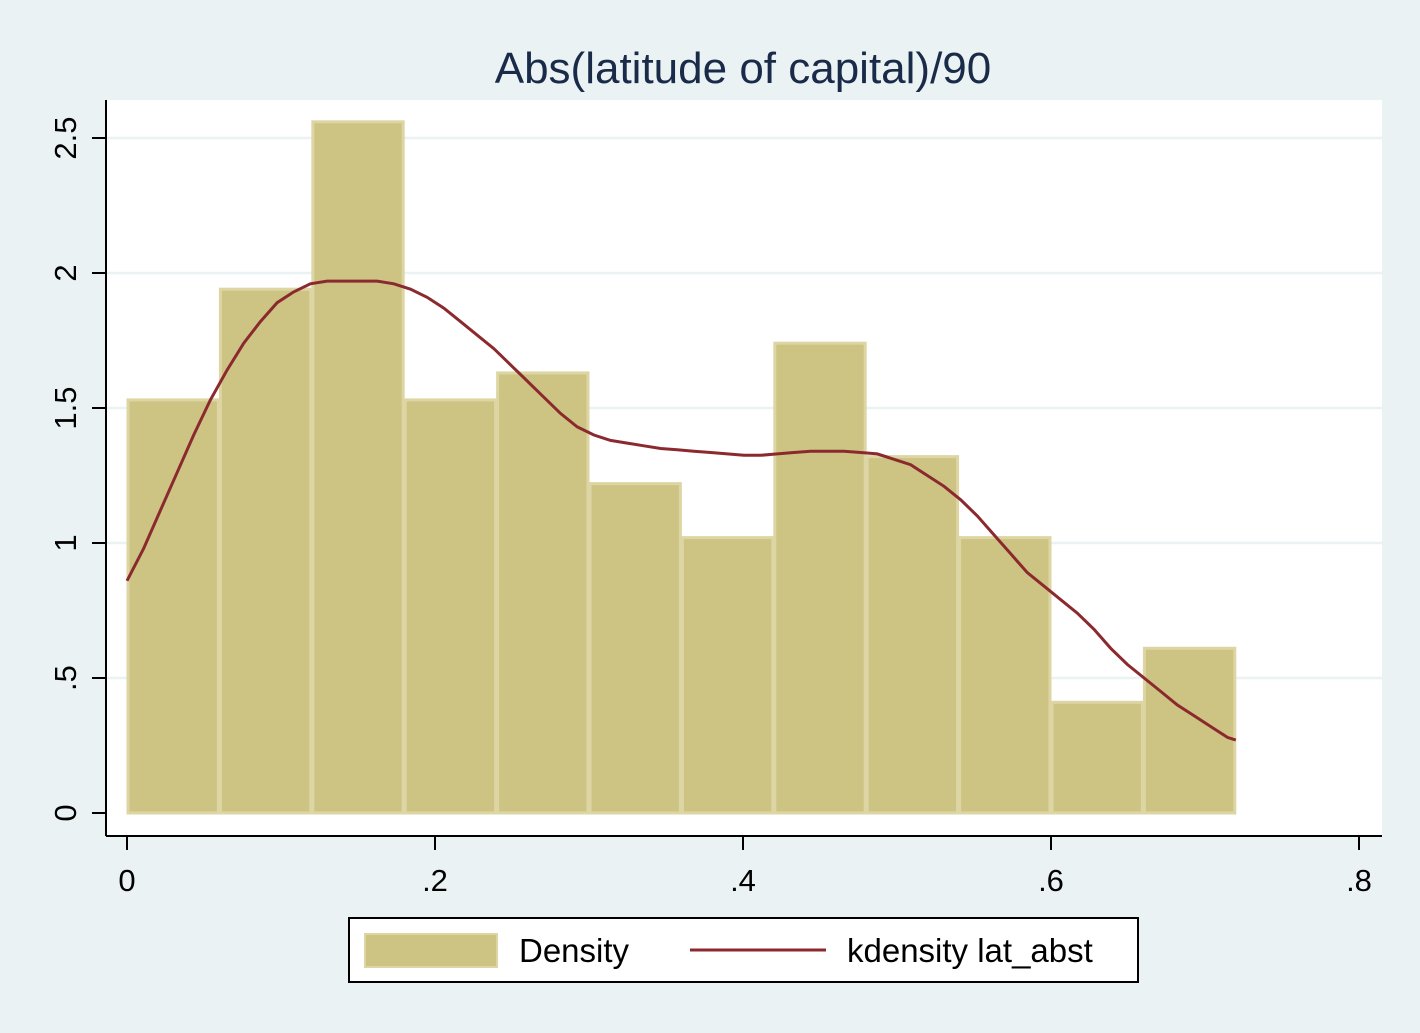 This screenshot has height=1033, width=1420. What do you see at coordinates (431, 950) in the screenshot?
I see `legend-swatch-density` at bounding box center [431, 950].